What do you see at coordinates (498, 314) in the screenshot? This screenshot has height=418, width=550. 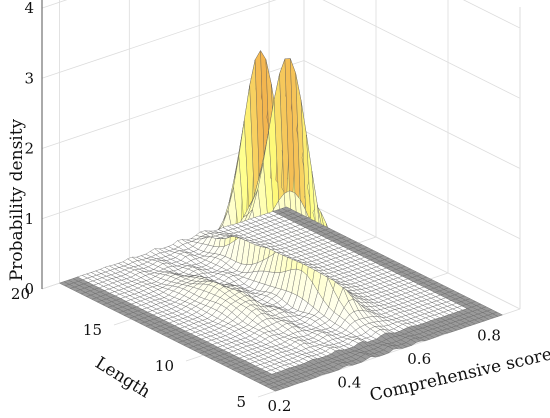 I see `surface-cell` at bounding box center [498, 314].